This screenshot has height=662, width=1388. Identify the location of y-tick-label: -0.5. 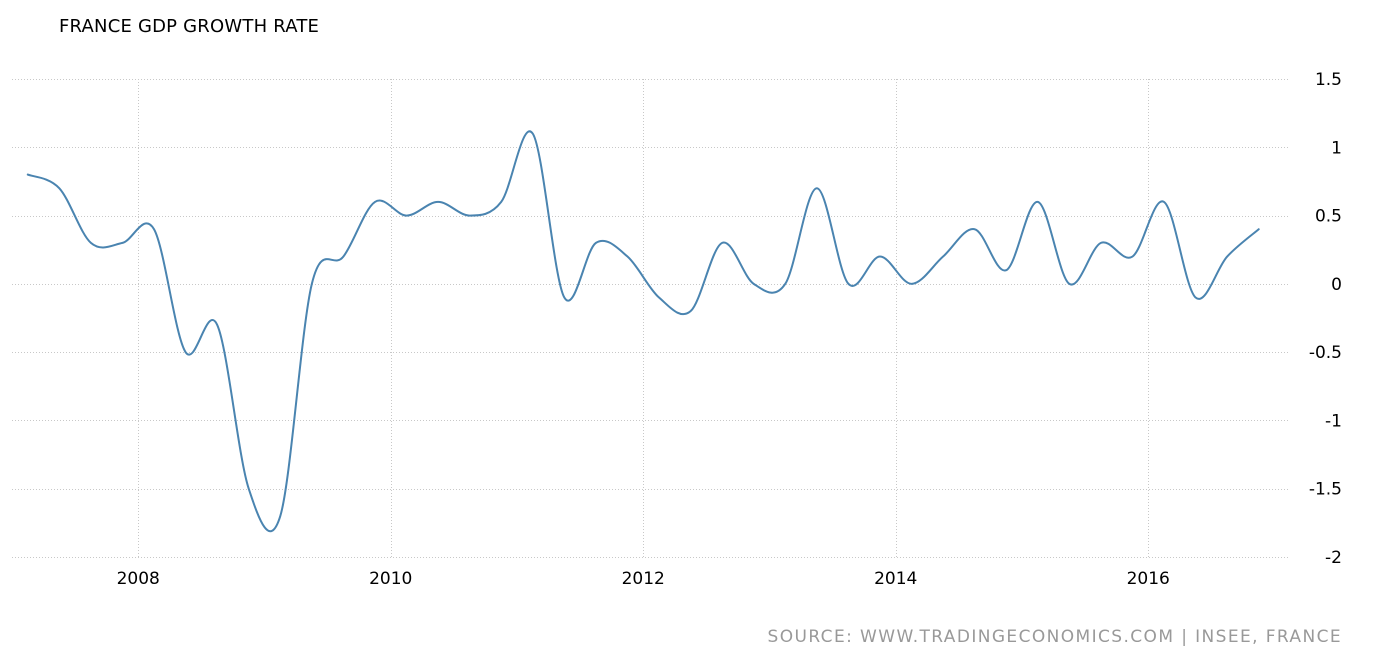
(1325, 353).